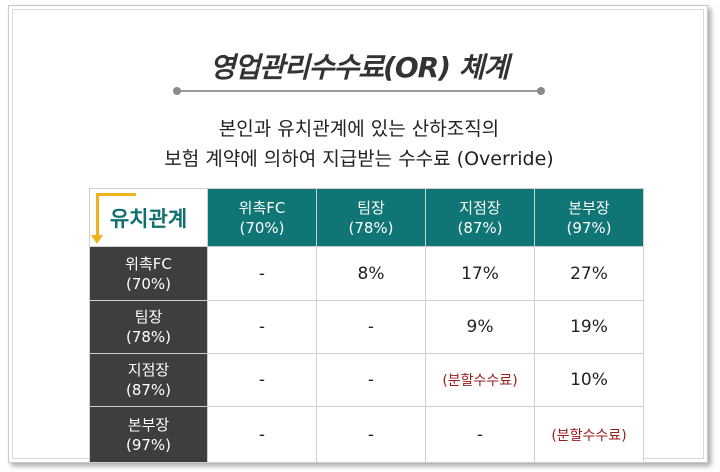 This screenshot has width=720, height=472. Describe the element at coordinates (359, 129) in the screenshot. I see `subtitle-line-1: 본인과 유치관계에 있는 산하조직의` at that location.